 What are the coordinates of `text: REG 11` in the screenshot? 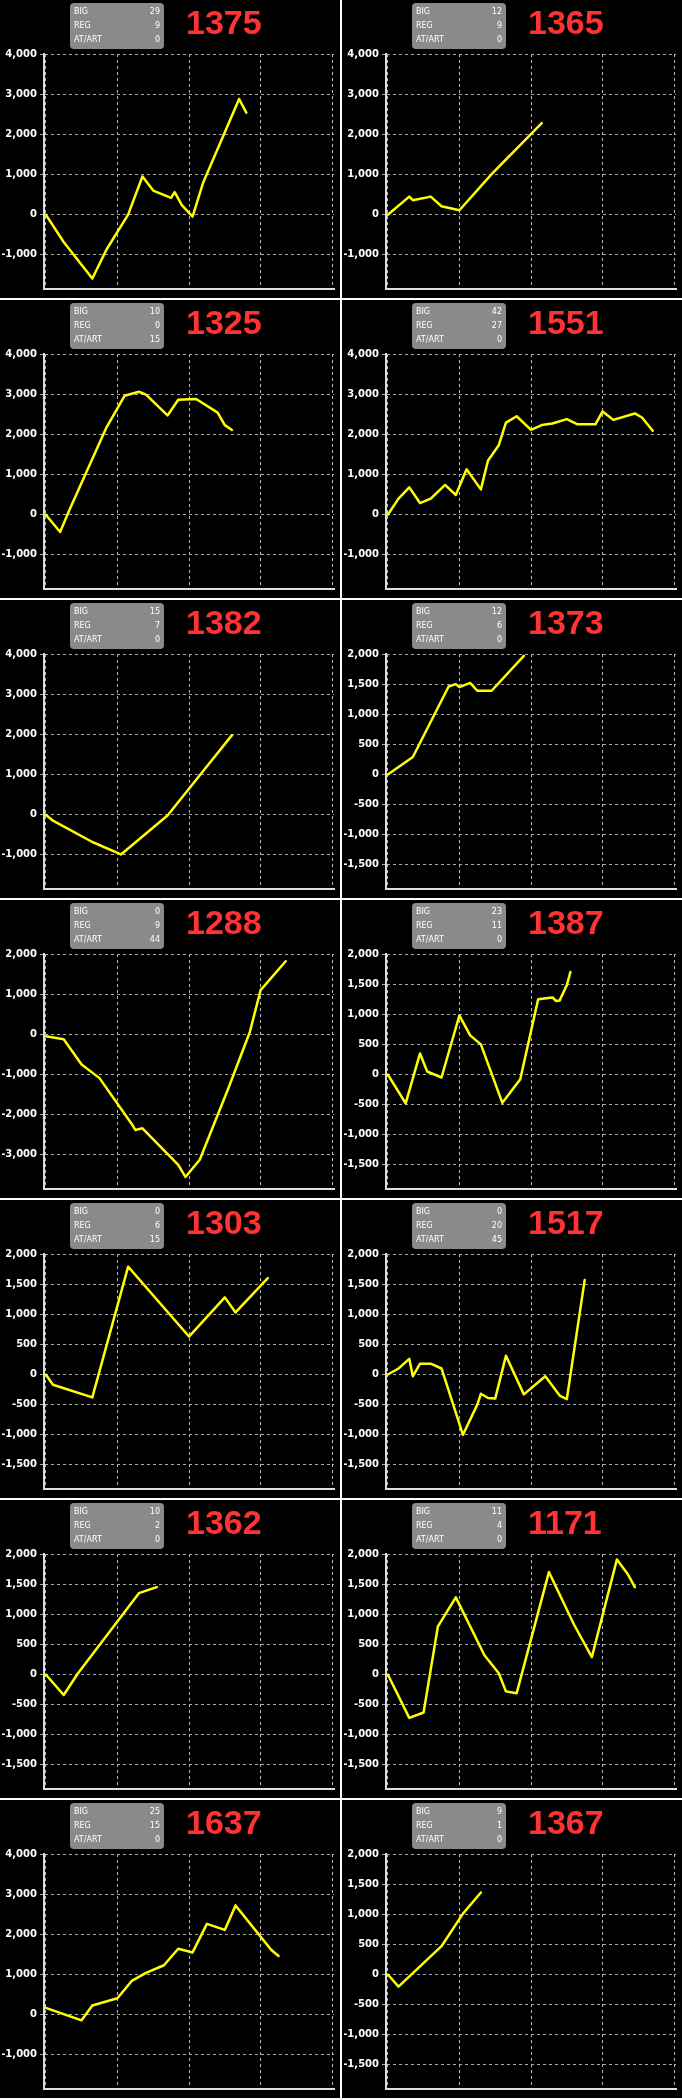 It's located at (459, 926).